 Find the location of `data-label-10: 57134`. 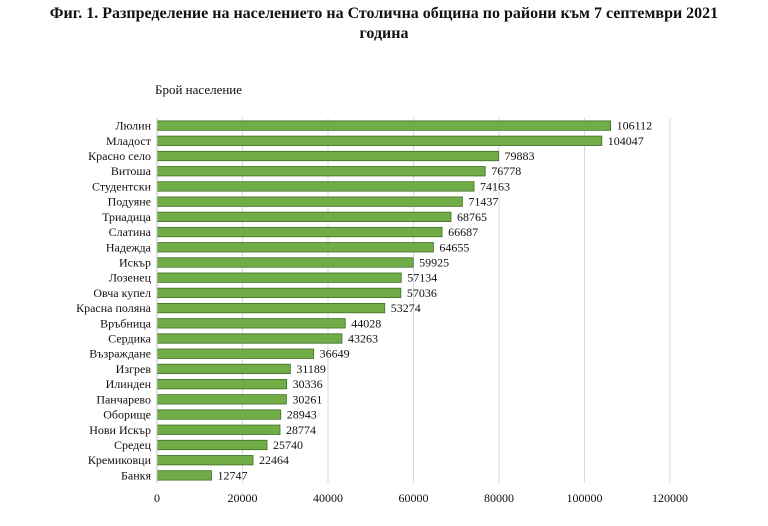

data-label-10: 57134 is located at coordinates (422, 278).